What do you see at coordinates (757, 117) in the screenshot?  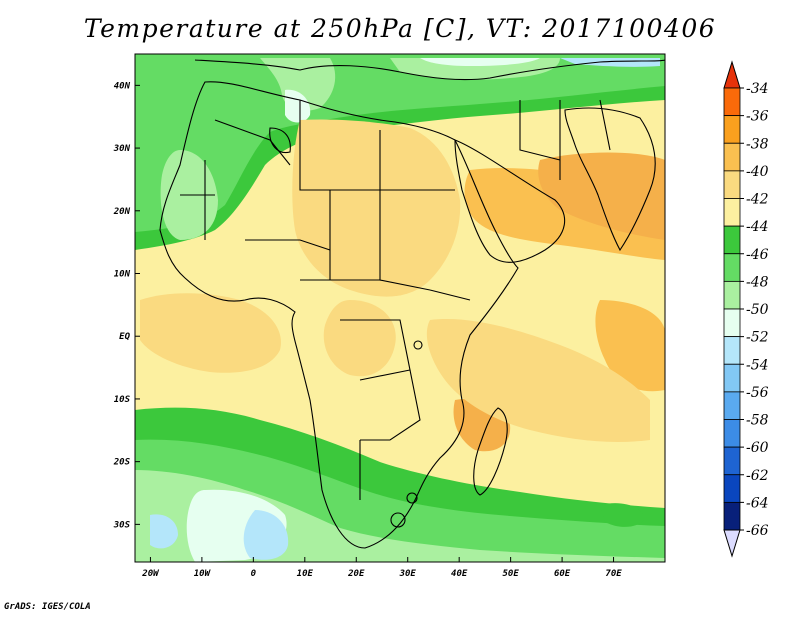 I see `colorbar-label: -36` at bounding box center [757, 117].